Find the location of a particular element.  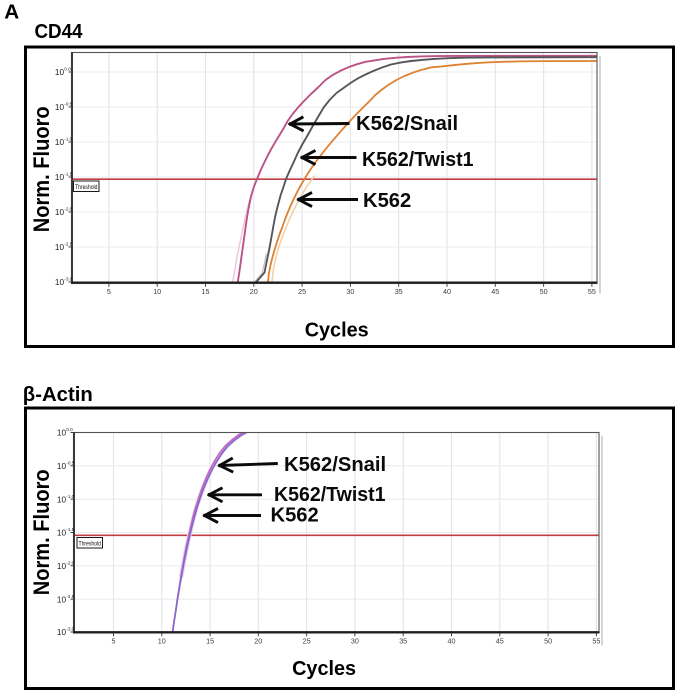

svg-text: A is located at coordinates (11, 12).